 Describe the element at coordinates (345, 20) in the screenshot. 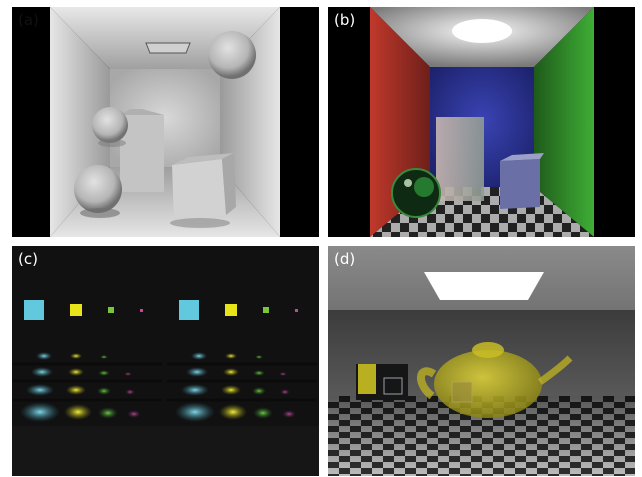

I see `panel-b-label: (b)` at that location.